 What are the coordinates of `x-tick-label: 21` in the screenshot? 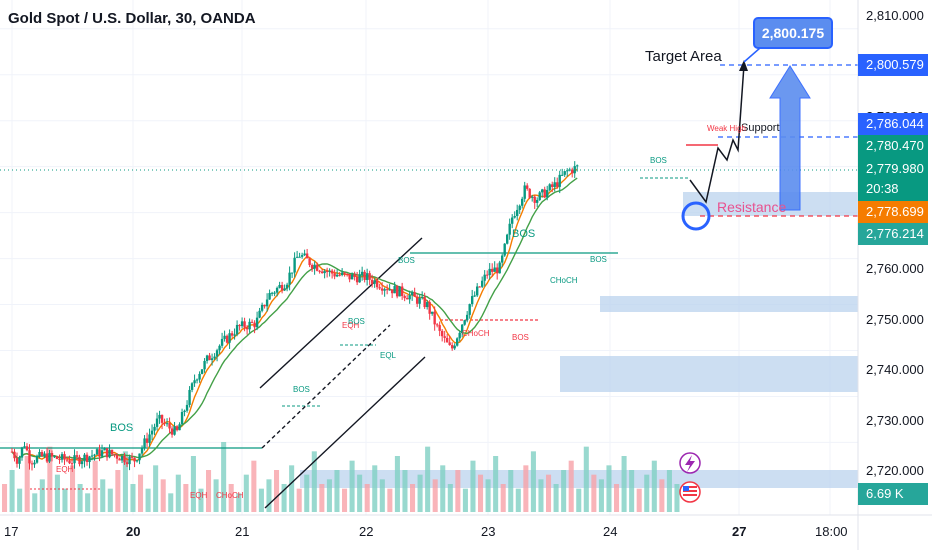 It's located at (242, 531).